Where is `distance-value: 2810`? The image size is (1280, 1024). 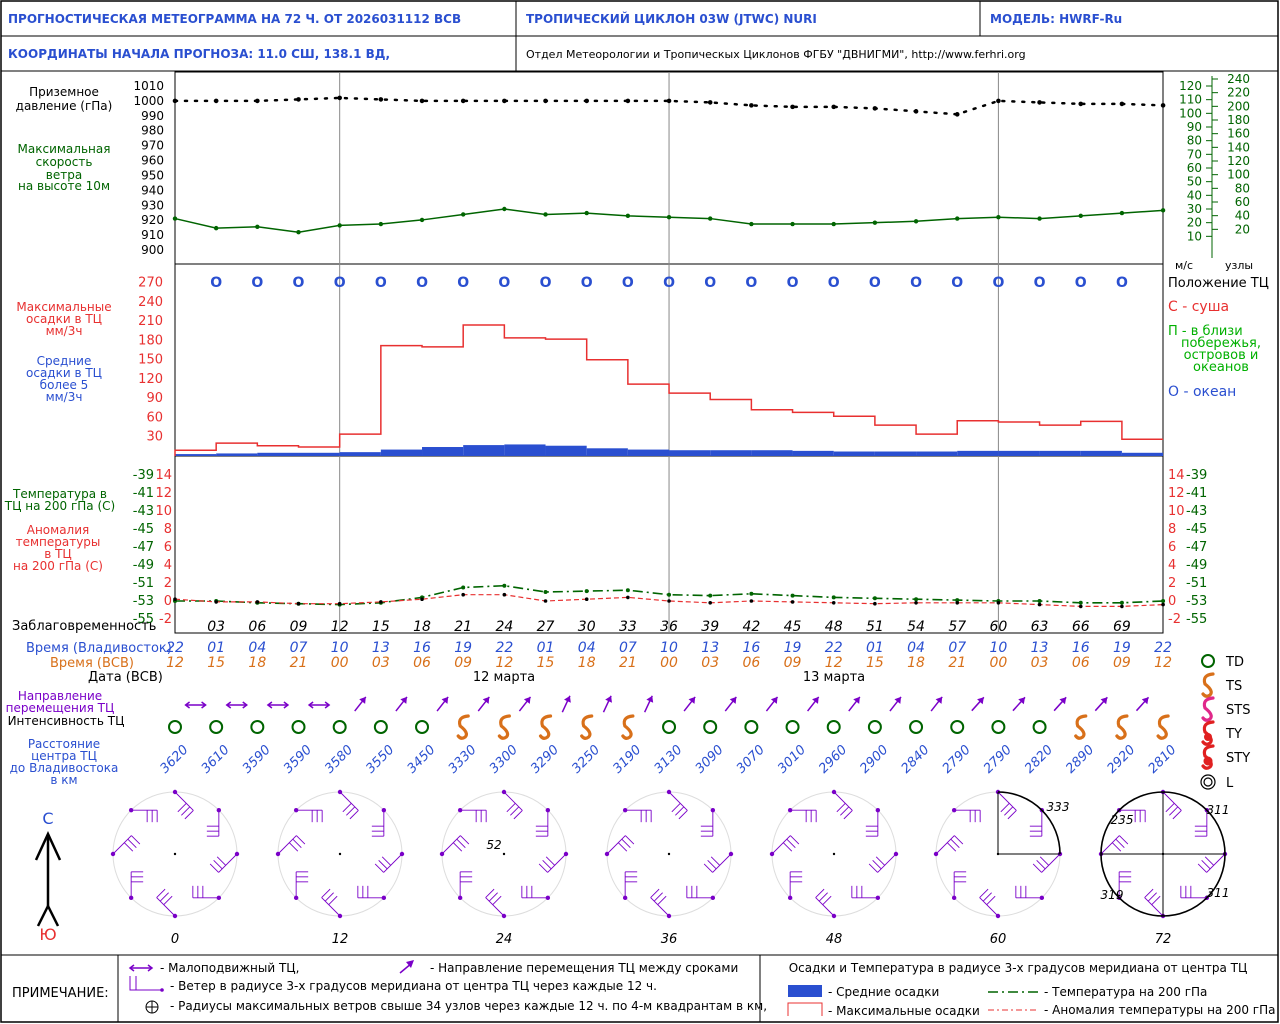
distance-value: 2810 is located at coordinates (1163, 760).